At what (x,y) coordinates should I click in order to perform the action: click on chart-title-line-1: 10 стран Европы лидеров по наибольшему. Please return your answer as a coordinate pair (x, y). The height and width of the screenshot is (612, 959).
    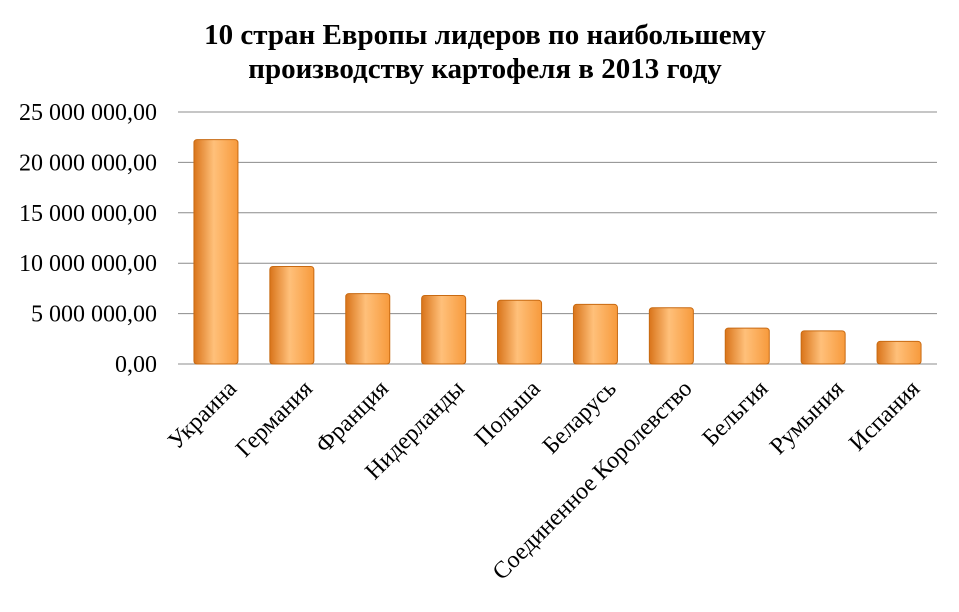
    Looking at the image, I should click on (485, 35).